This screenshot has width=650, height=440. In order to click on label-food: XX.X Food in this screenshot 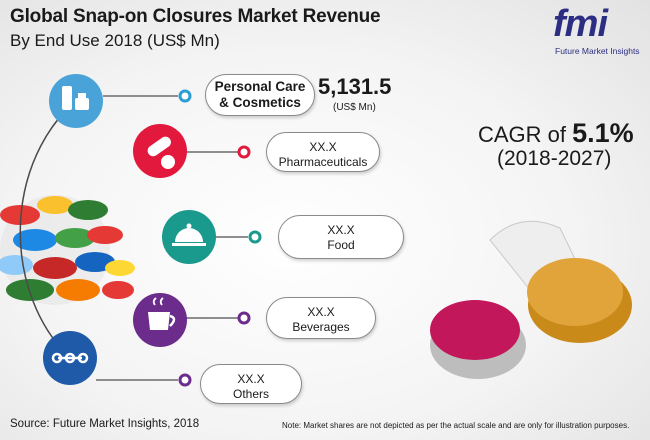, I will do `click(341, 237)`.